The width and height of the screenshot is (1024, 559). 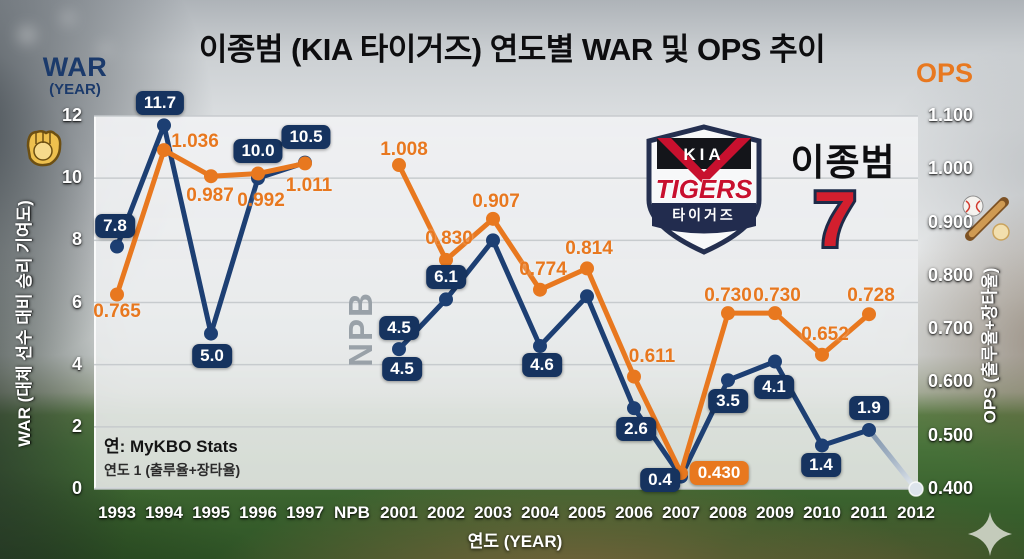 I want to click on x-tick-2001: 2001, so click(x=399, y=512).